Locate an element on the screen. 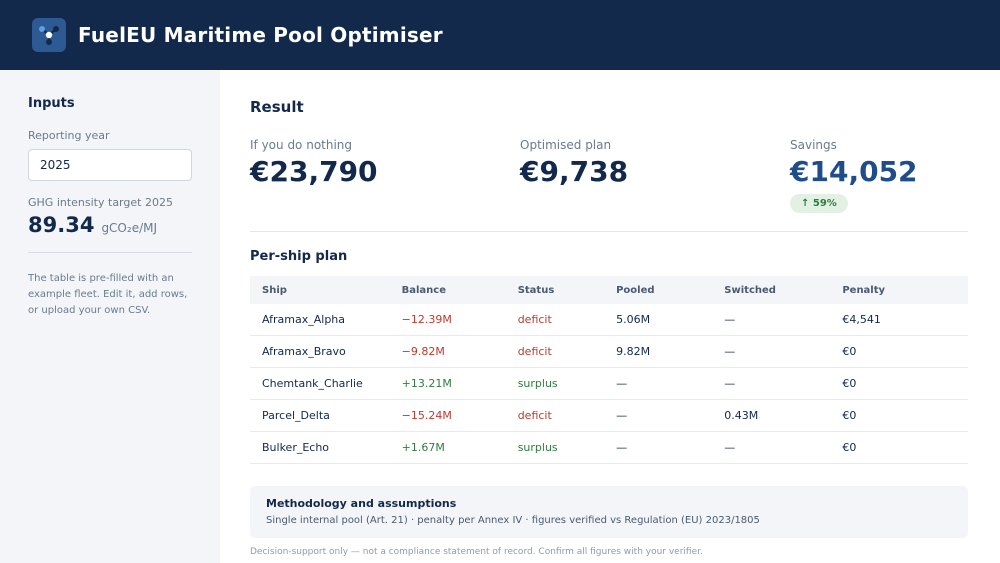 The height and width of the screenshot is (563, 1000). table-row: Parcel_Delta −15.24M deficit — 0.43M €0 is located at coordinates (609, 416).